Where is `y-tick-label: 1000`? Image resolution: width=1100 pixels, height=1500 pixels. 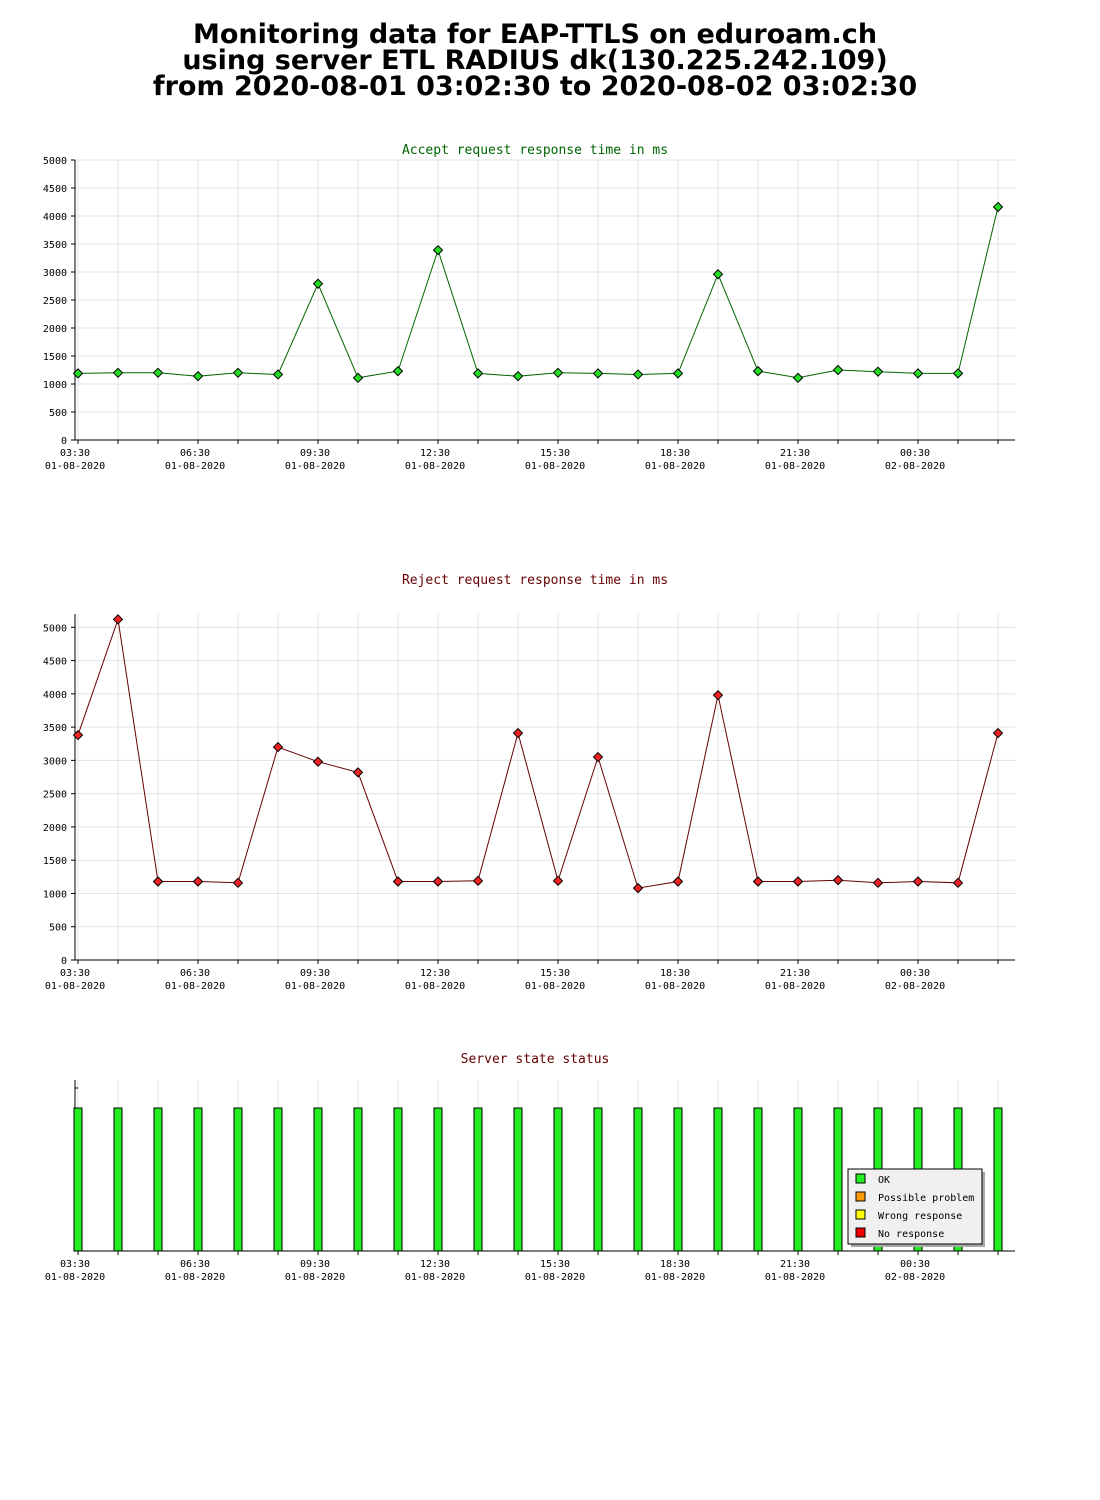 y-tick-label: 1000 is located at coordinates (55, 385).